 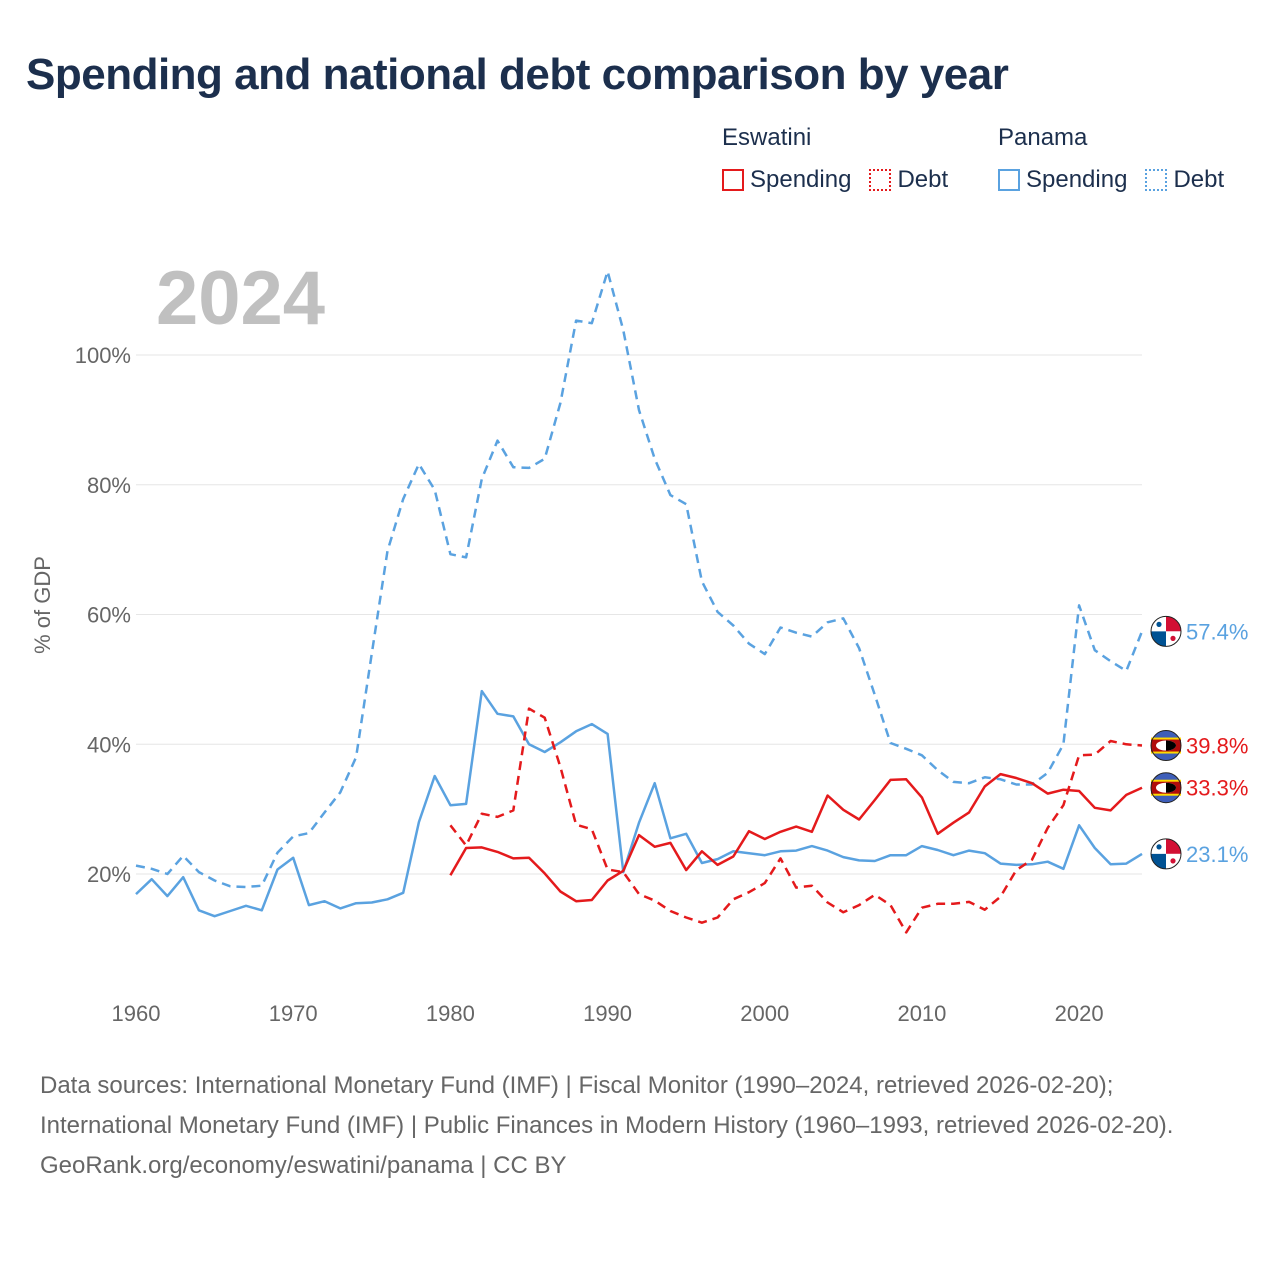 I want to click on y-axis-label: % of GDP, so click(x=42, y=605).